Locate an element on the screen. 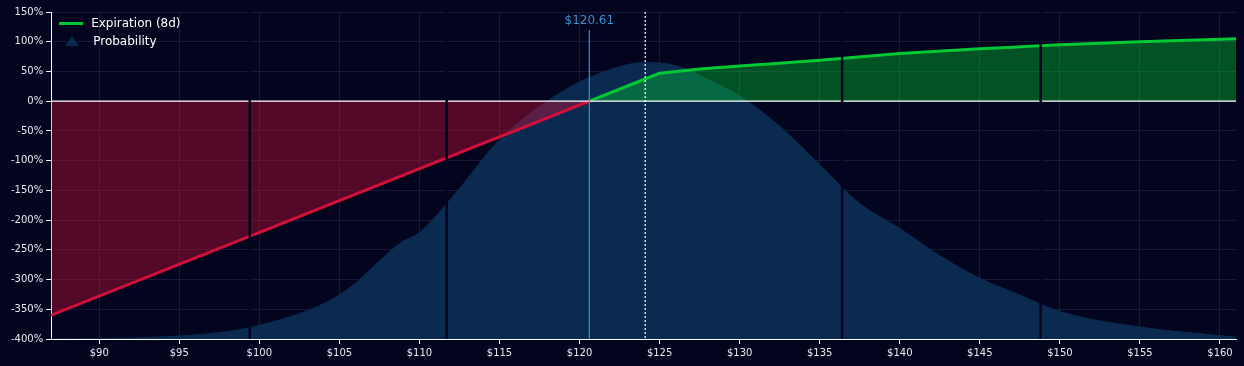 The height and width of the screenshot is (366, 1244). y-tick-label: -300% is located at coordinates (27, 279).